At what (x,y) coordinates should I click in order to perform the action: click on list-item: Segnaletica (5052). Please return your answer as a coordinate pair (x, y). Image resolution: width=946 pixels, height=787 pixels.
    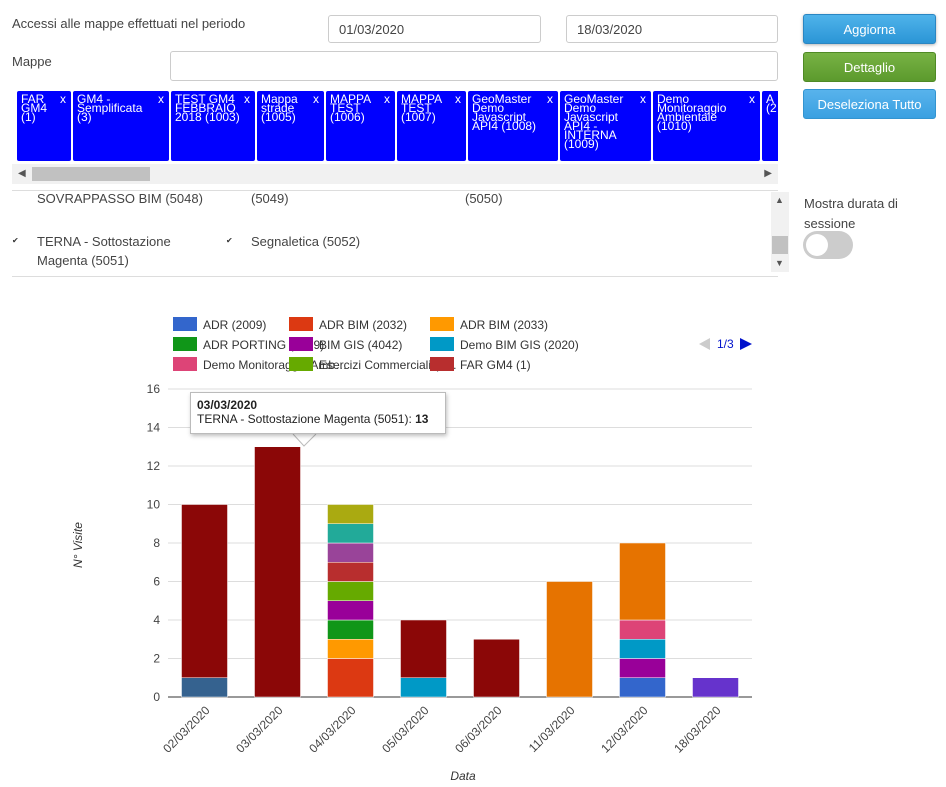
    Looking at the image, I should click on (306, 241).